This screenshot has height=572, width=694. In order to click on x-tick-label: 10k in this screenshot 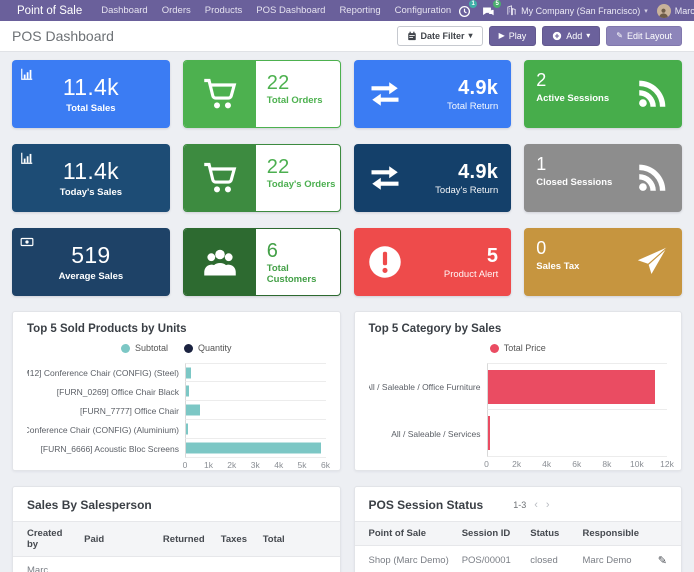, I will do `click(636, 464)`.